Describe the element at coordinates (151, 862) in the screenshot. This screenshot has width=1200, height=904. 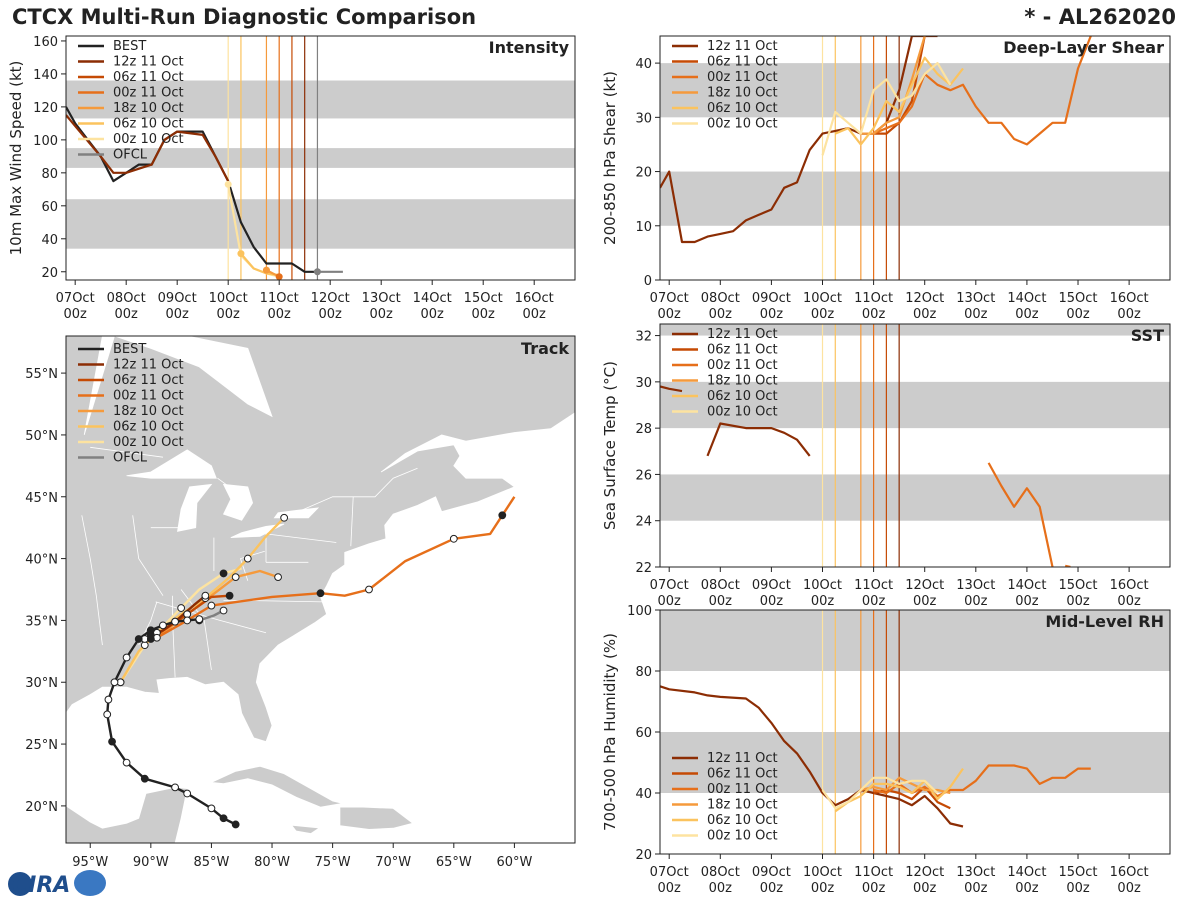
I see `x-tick-label: 90°W` at that location.